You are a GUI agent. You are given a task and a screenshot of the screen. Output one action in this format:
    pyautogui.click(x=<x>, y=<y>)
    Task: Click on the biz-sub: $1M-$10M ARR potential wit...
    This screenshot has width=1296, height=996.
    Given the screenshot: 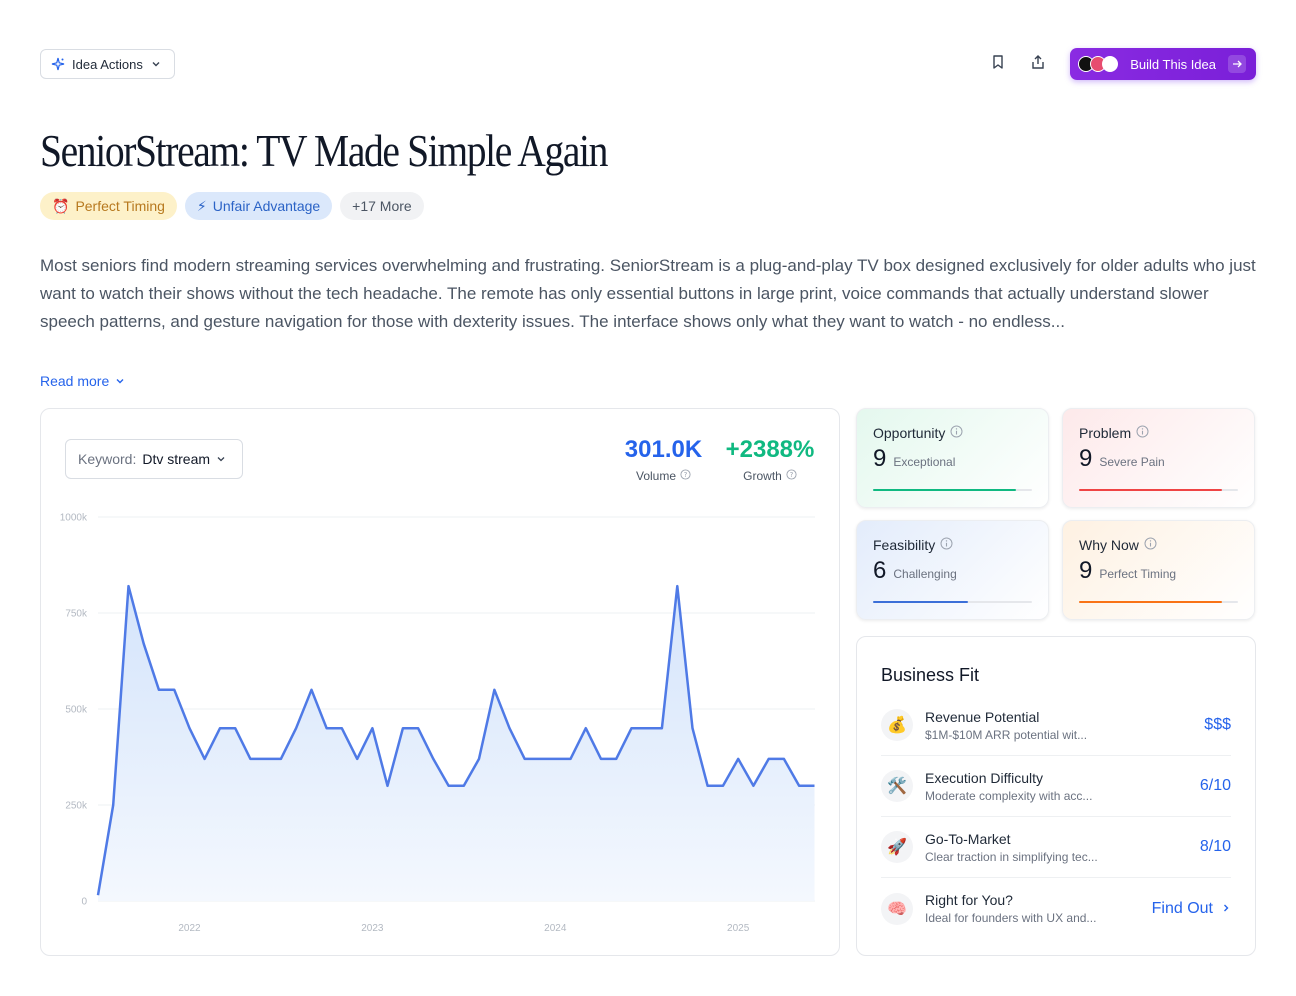 What is the action you would take?
    pyautogui.click(x=1006, y=734)
    